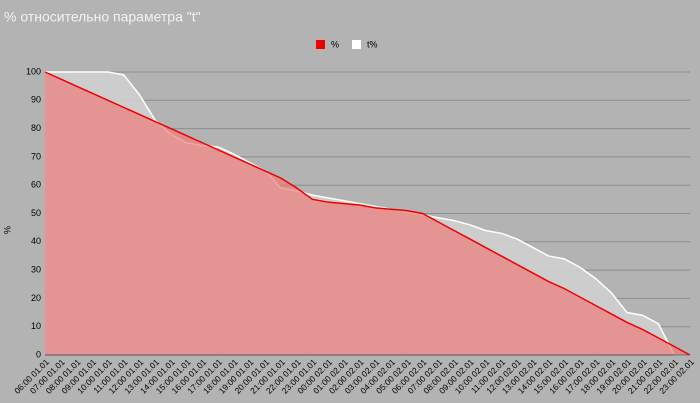  I want to click on y-tick-label: 40, so click(36, 241).